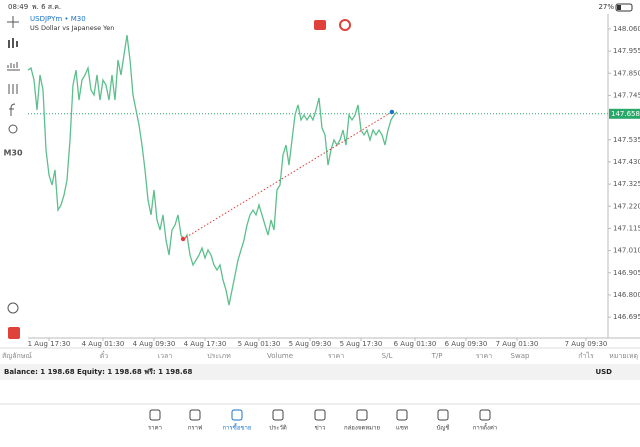  Describe the element at coordinates (443, 428) in the screenshot. I see `tab-label: บัญชี` at that location.